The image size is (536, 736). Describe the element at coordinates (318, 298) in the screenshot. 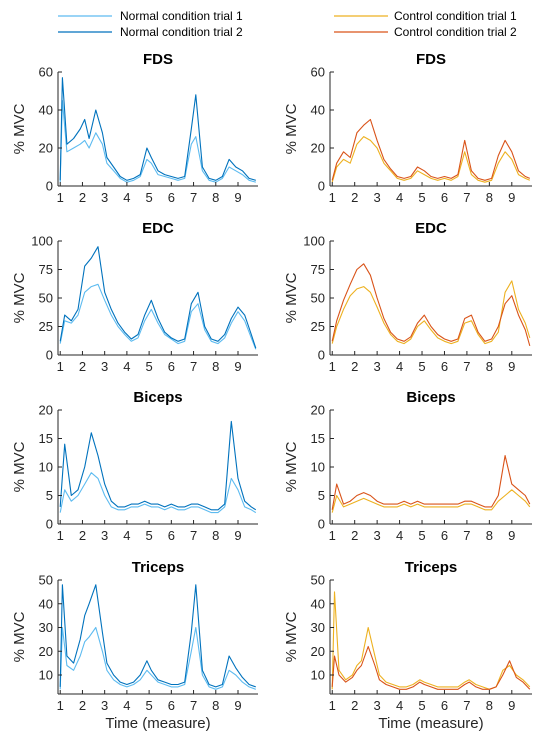

I see `y-tick-label-edc-control: 50` at that location.